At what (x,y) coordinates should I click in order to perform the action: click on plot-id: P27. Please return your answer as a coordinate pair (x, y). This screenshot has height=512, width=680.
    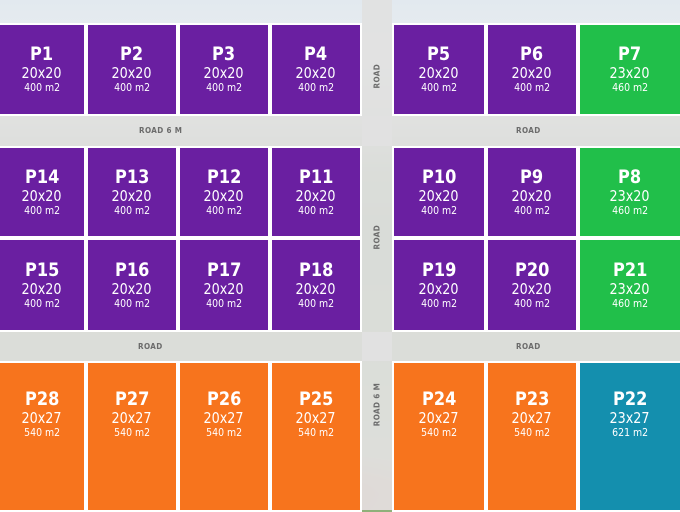
    Looking at the image, I should click on (132, 399).